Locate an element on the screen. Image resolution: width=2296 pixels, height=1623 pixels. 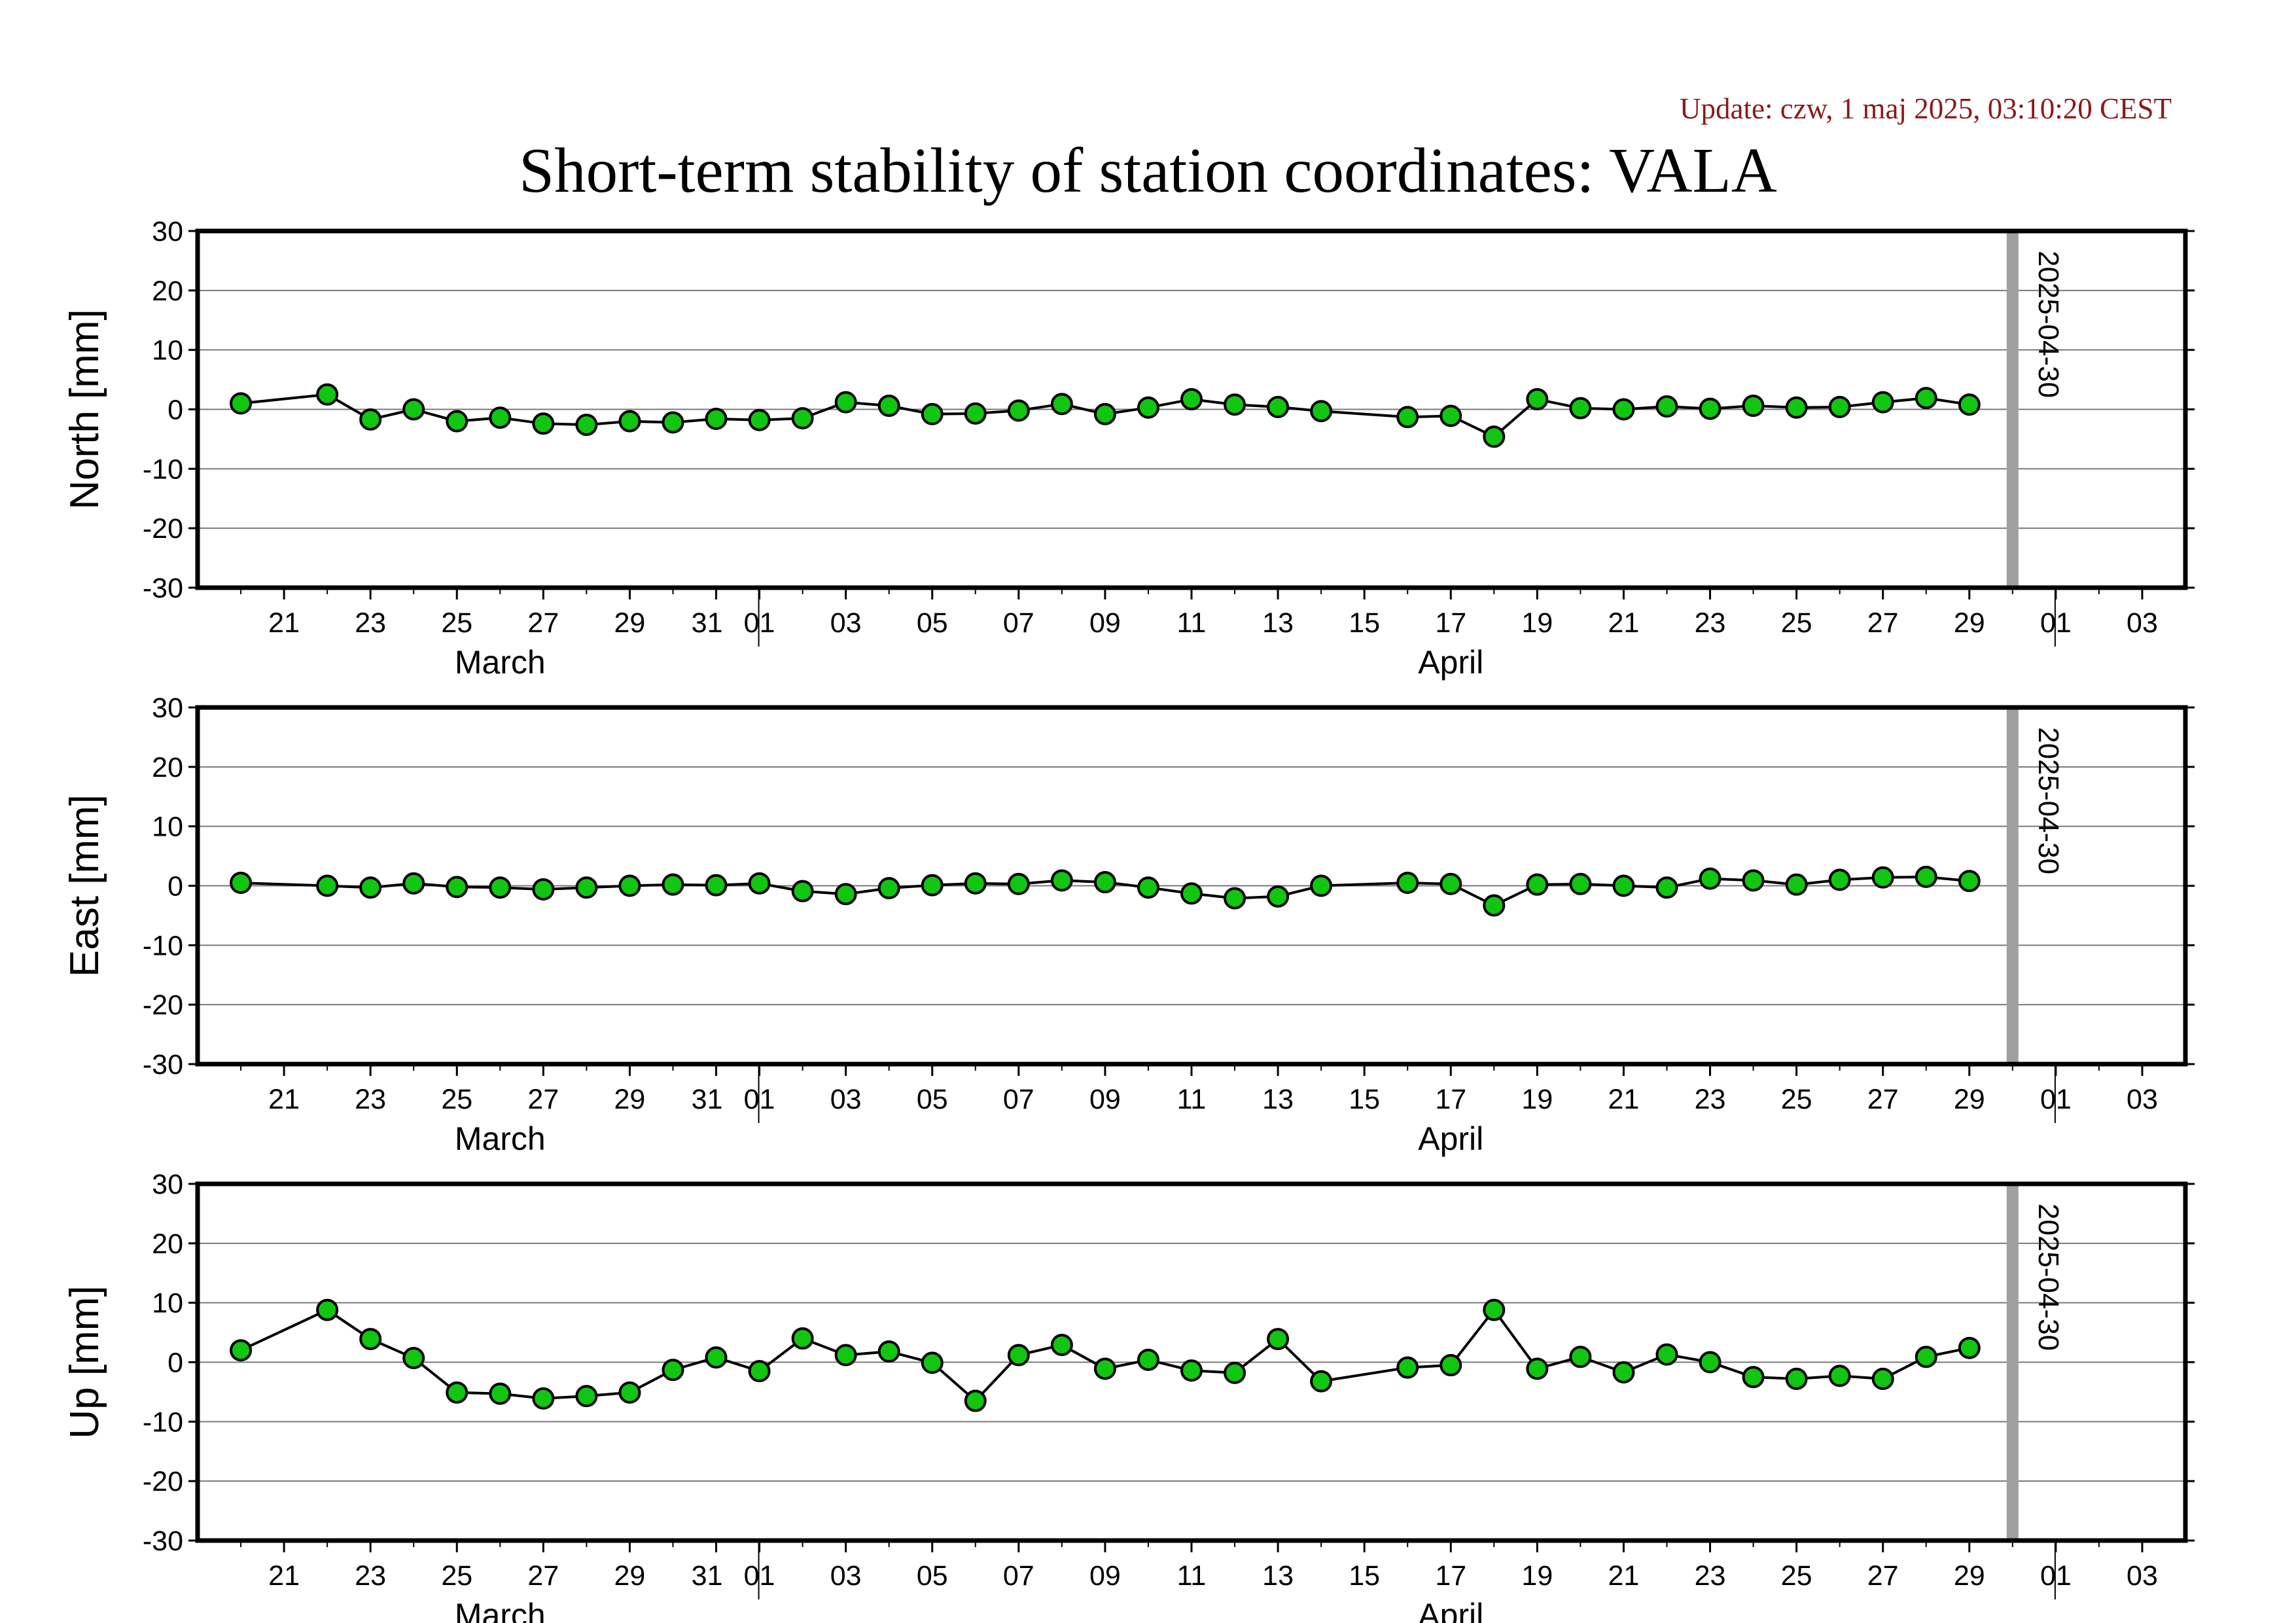
x-tick-label: 11 is located at coordinates (1192, 1099).